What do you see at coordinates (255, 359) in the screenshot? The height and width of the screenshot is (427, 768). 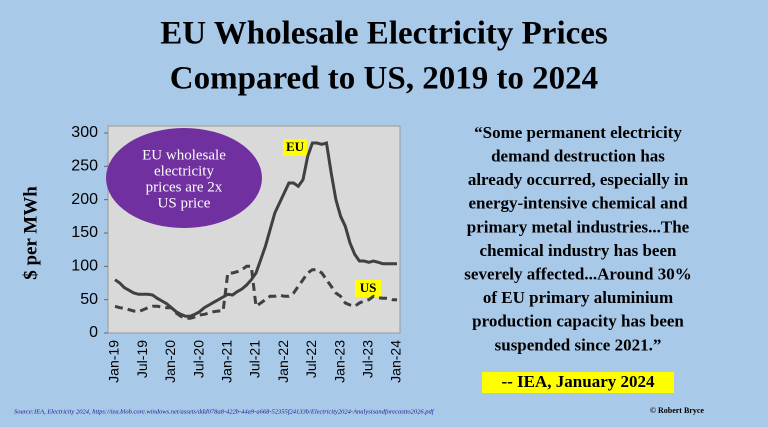 I see `x-tick-label: Jul-21` at bounding box center [255, 359].